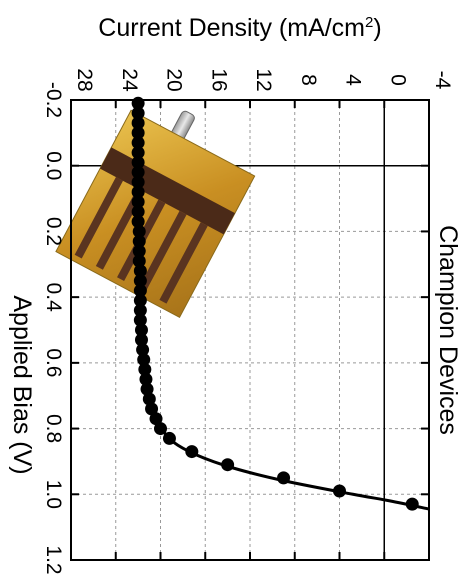 This screenshot has width=474, height=585. I want to click on x-tick-label: 0.8, so click(53, 428).